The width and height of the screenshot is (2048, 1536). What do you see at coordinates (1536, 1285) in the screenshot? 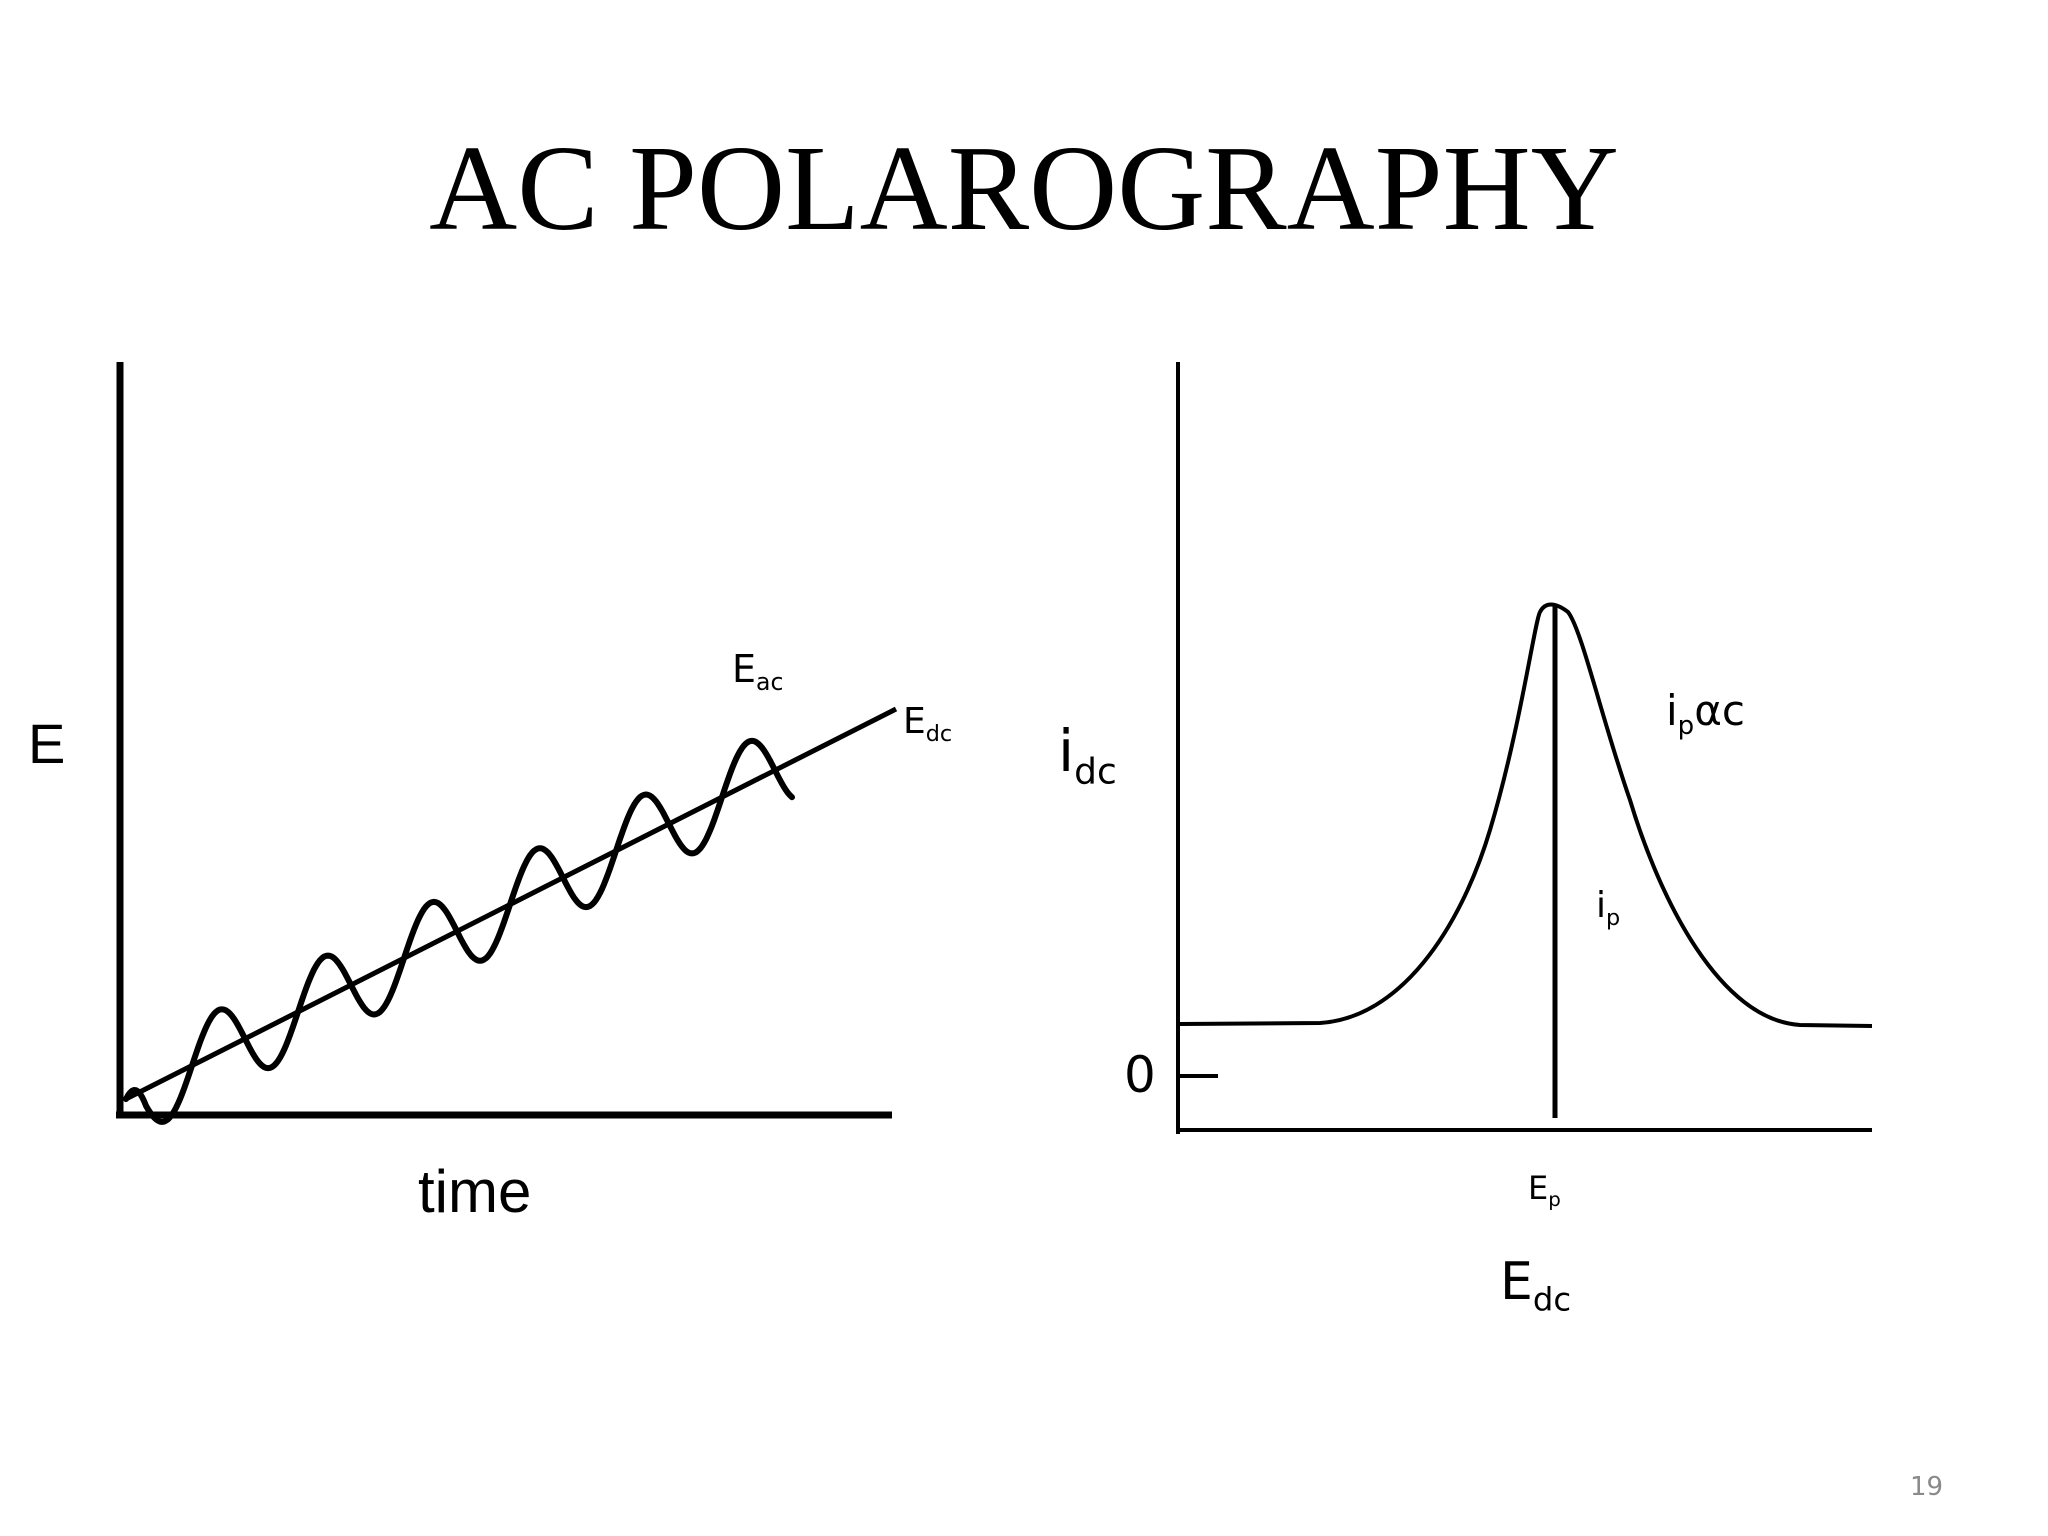
I see `right-x-axis-label: Edc` at bounding box center [1536, 1285].